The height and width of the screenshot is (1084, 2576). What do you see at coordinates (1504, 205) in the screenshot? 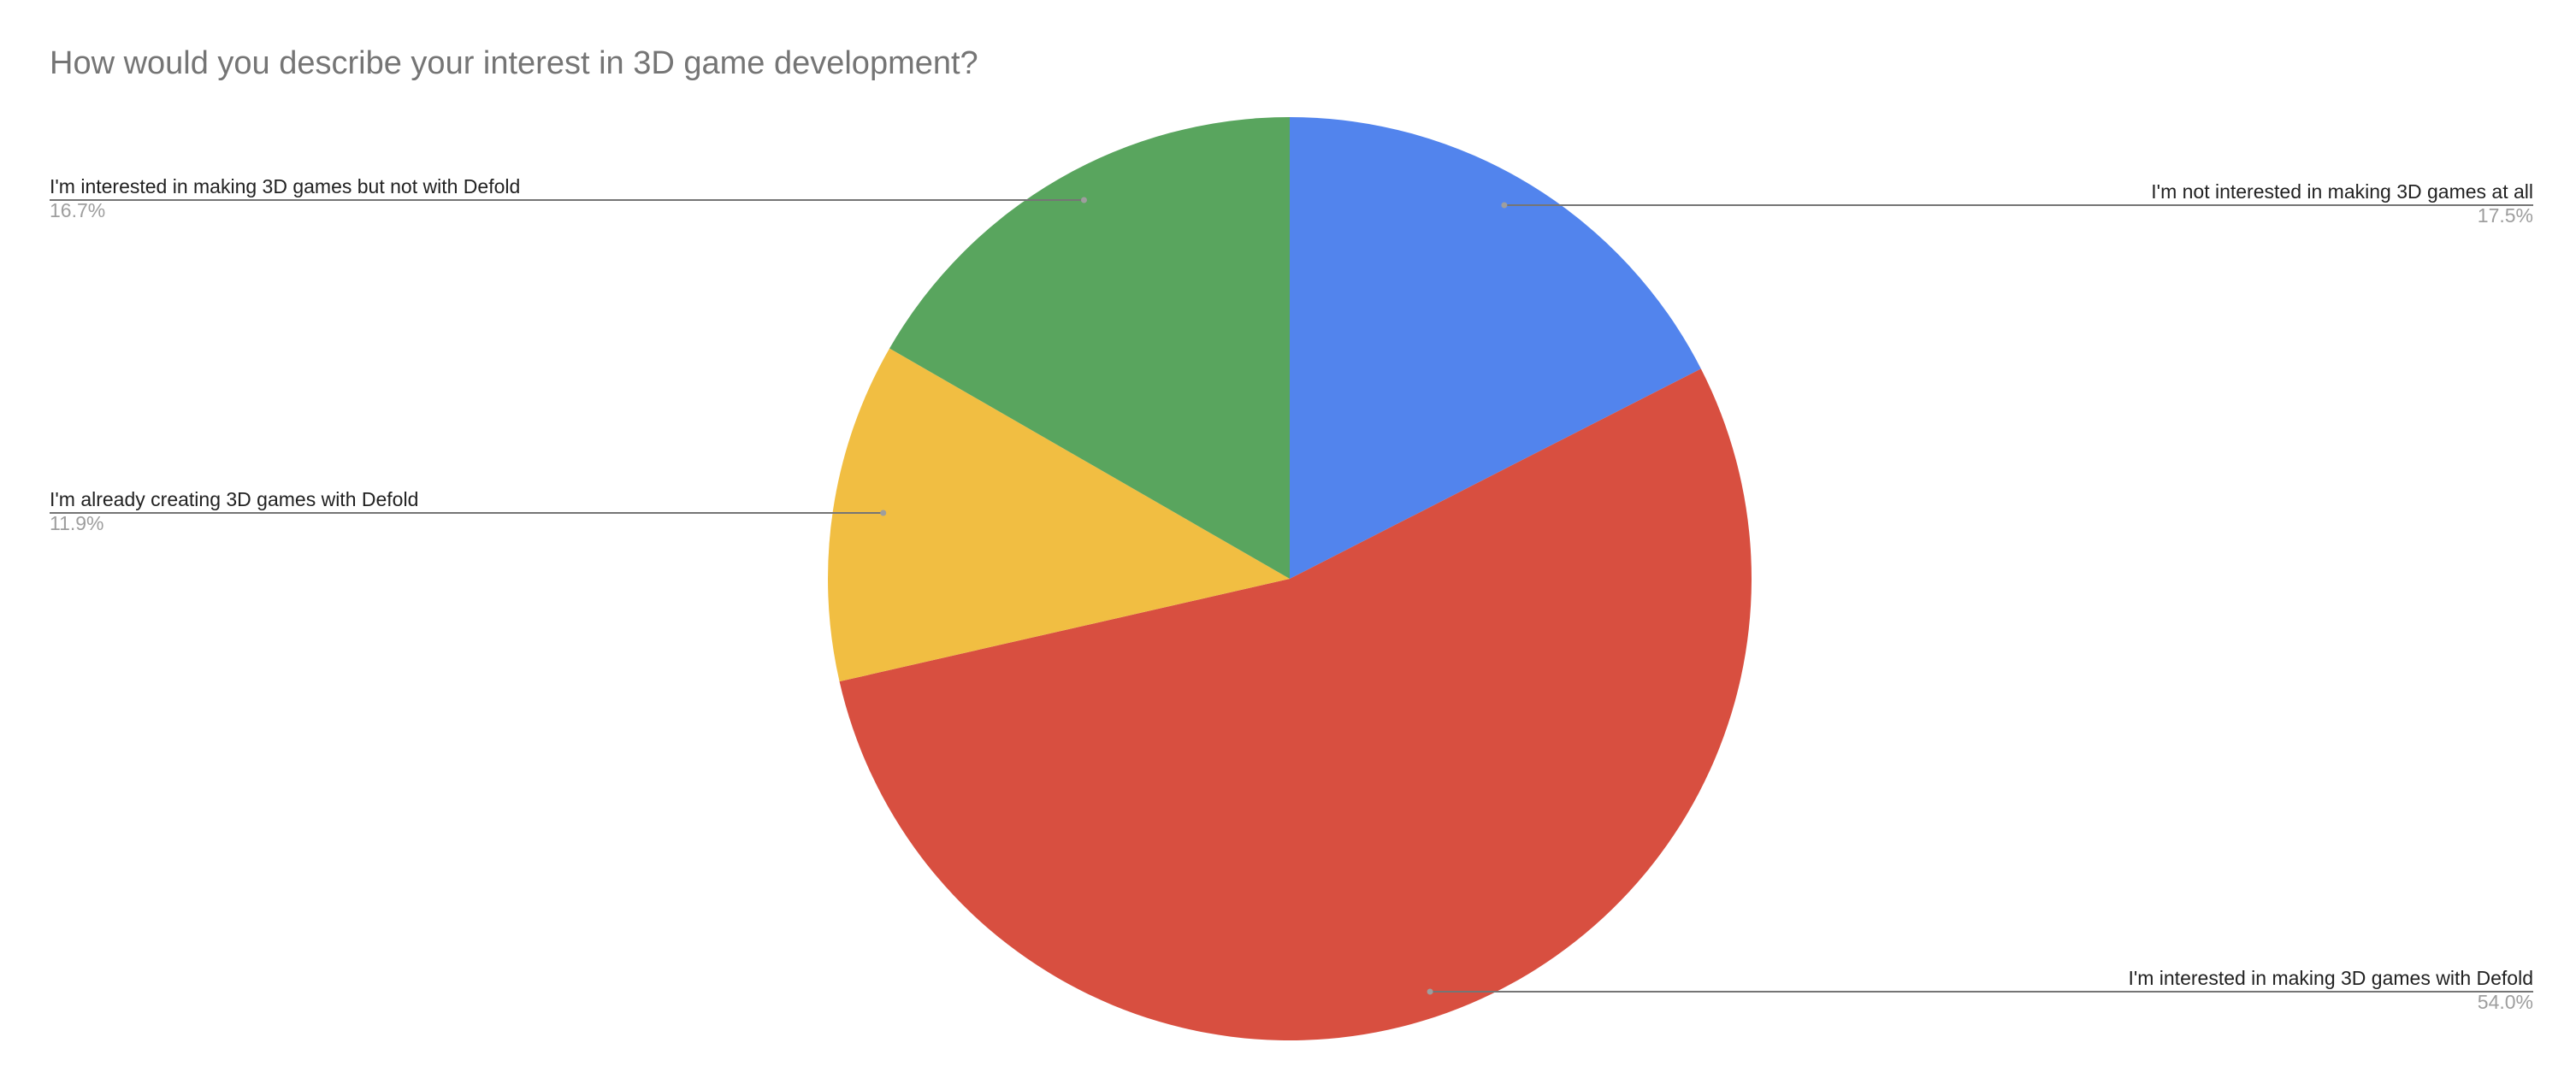
I see `leader-dot-i-m-not-interested-in-making-3d-games-at-all` at bounding box center [1504, 205].